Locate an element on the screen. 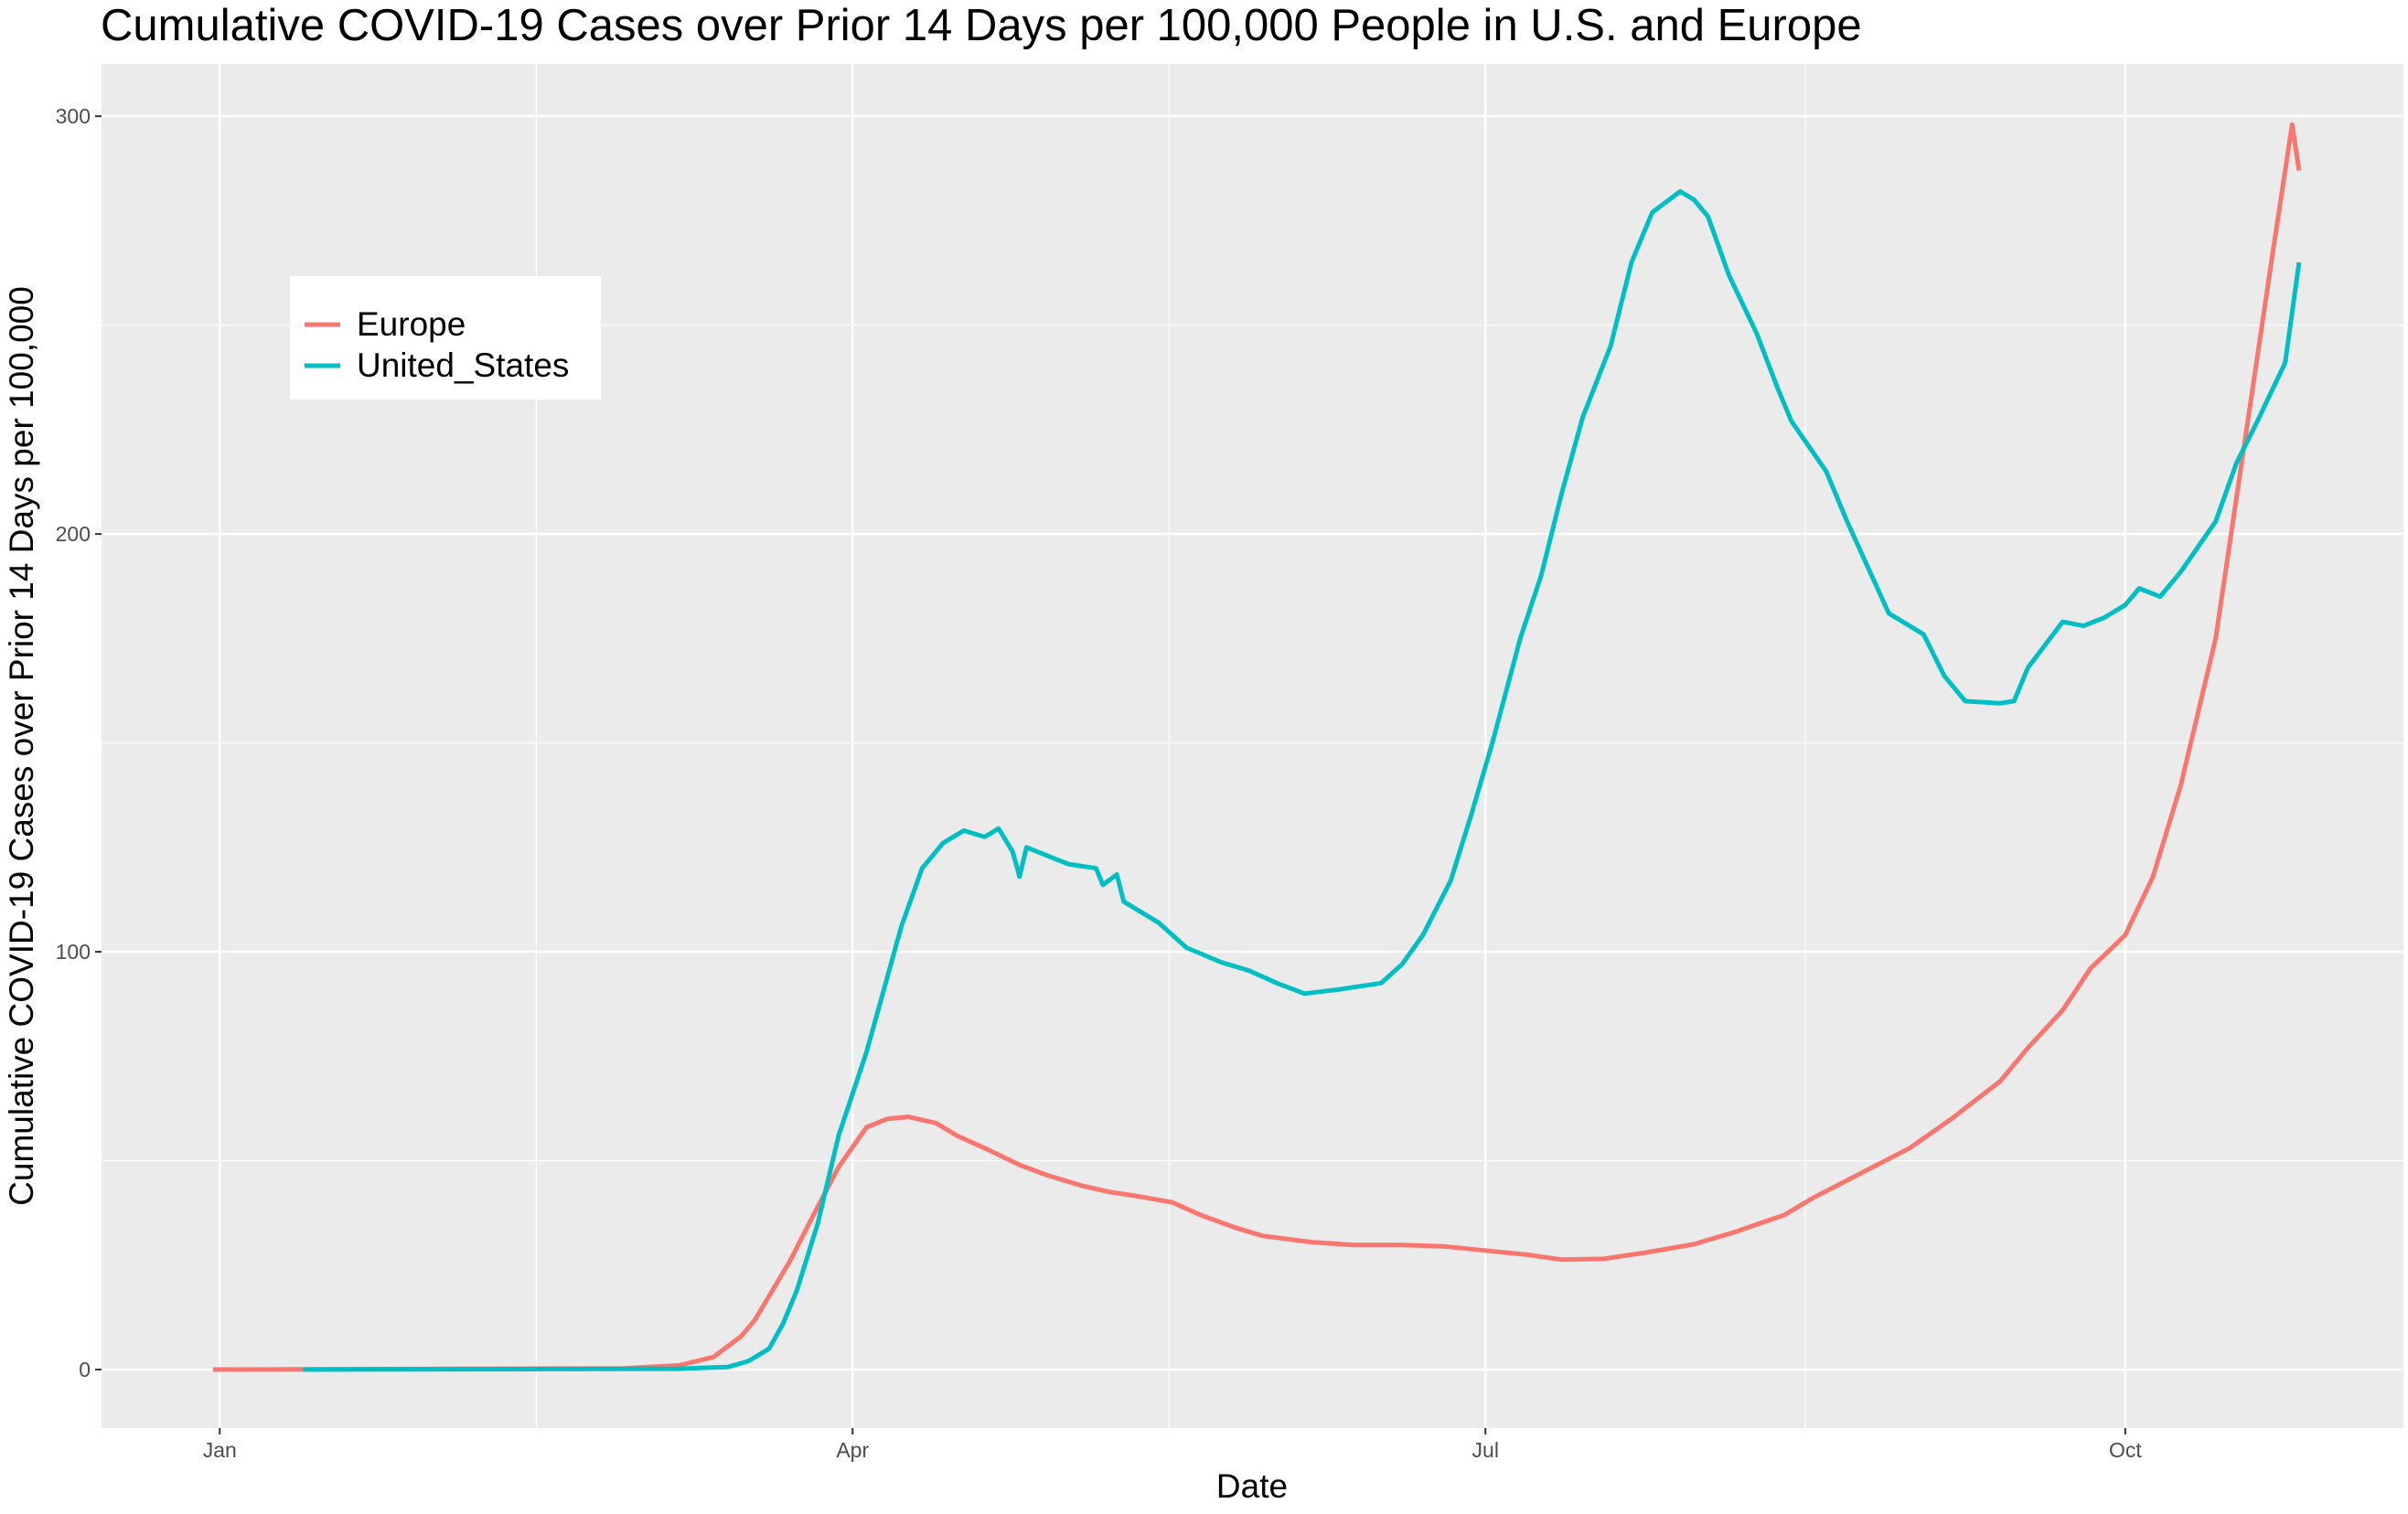 Image resolution: width=2408 pixels, height=1514 pixels. legend-label-united-states: United_States is located at coordinates (463, 365).